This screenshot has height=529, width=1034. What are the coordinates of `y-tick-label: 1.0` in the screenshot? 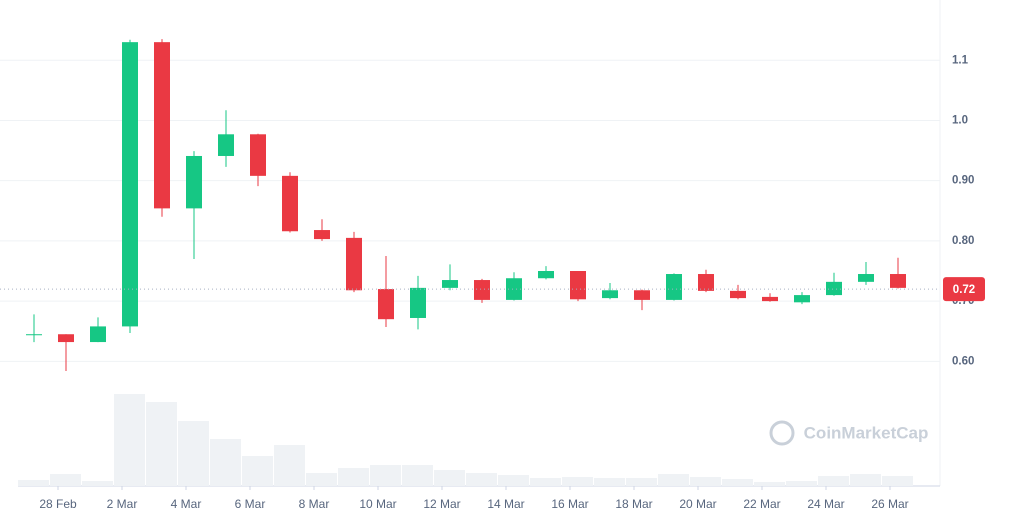 It's located at (960, 120).